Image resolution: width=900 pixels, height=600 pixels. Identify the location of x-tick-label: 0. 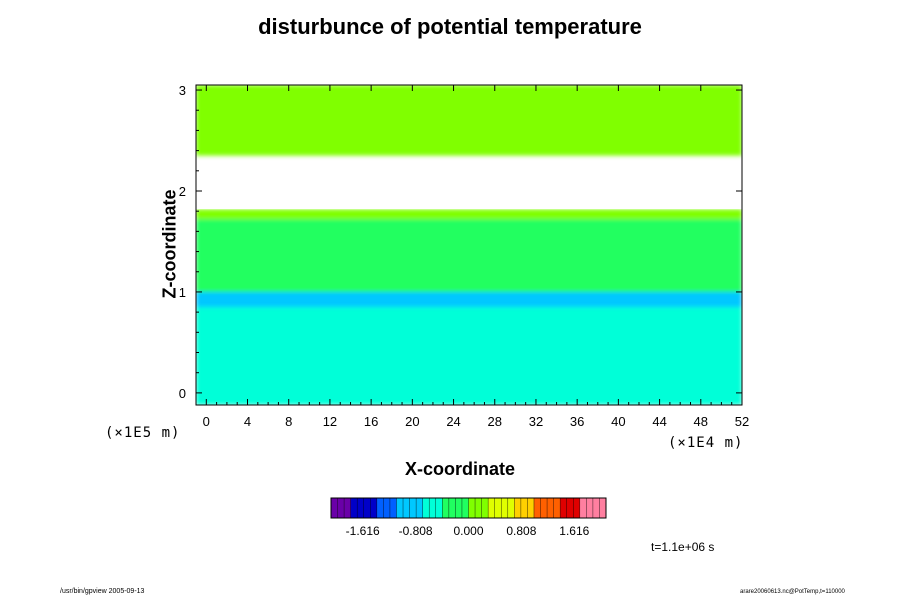
(206, 421).